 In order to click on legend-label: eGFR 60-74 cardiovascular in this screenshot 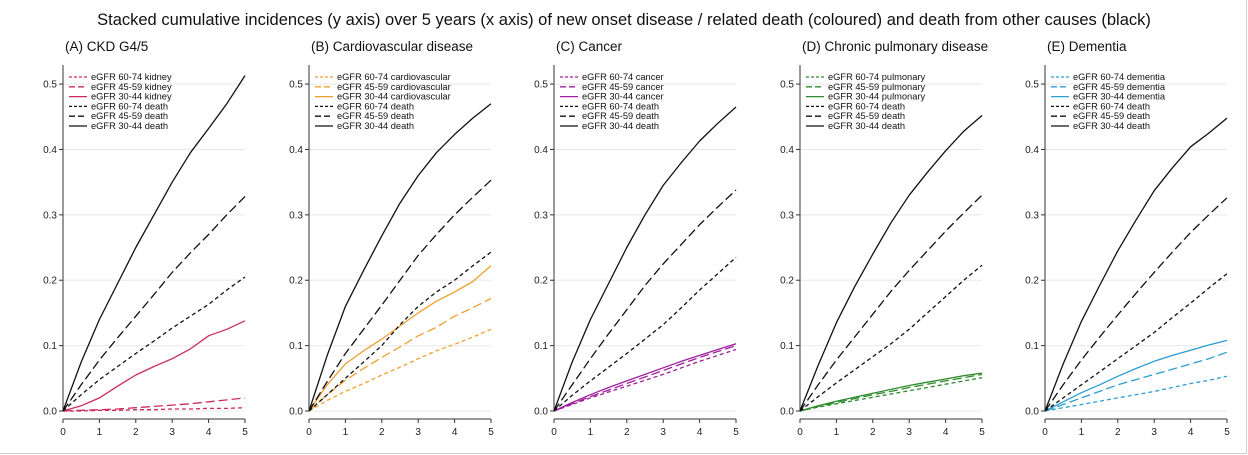, I will do `click(394, 77)`.